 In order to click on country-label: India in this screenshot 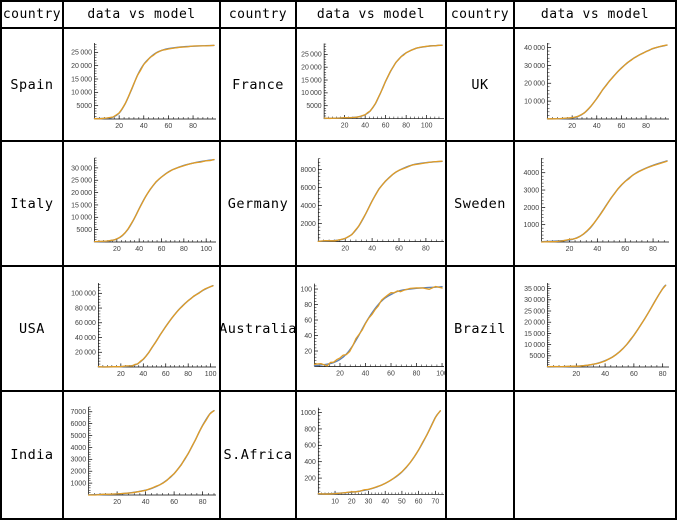, I will do `click(32, 455)`.